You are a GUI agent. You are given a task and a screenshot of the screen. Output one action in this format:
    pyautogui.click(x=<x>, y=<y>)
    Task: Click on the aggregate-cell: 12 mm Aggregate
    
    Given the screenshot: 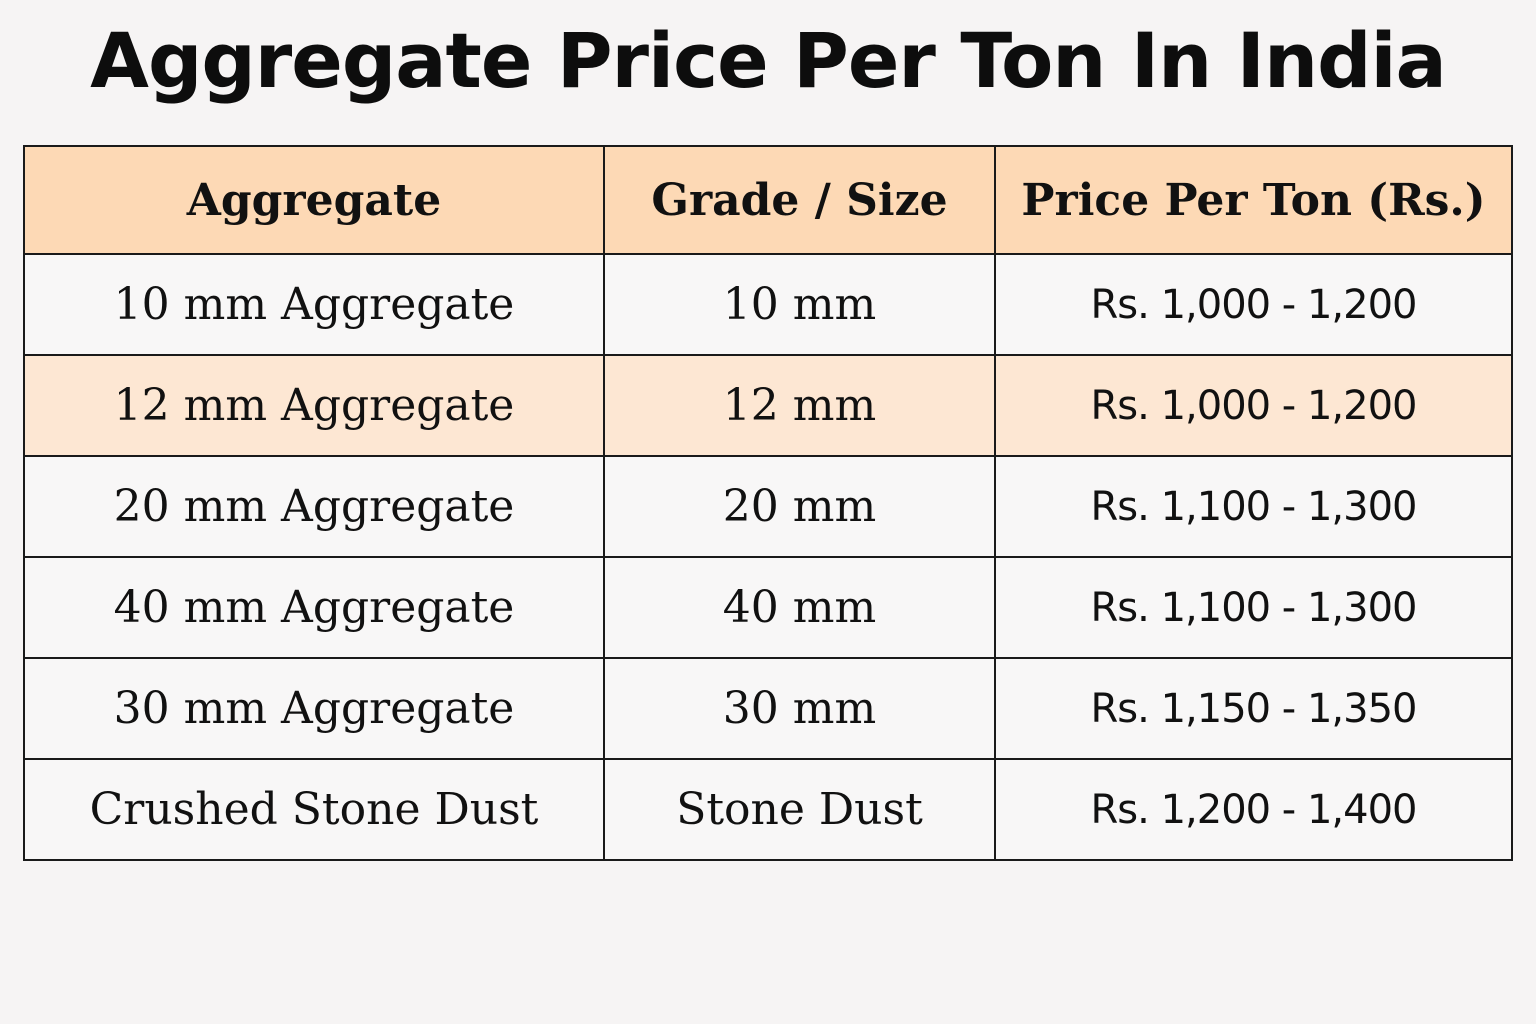 What is the action you would take?
    pyautogui.click(x=314, y=405)
    